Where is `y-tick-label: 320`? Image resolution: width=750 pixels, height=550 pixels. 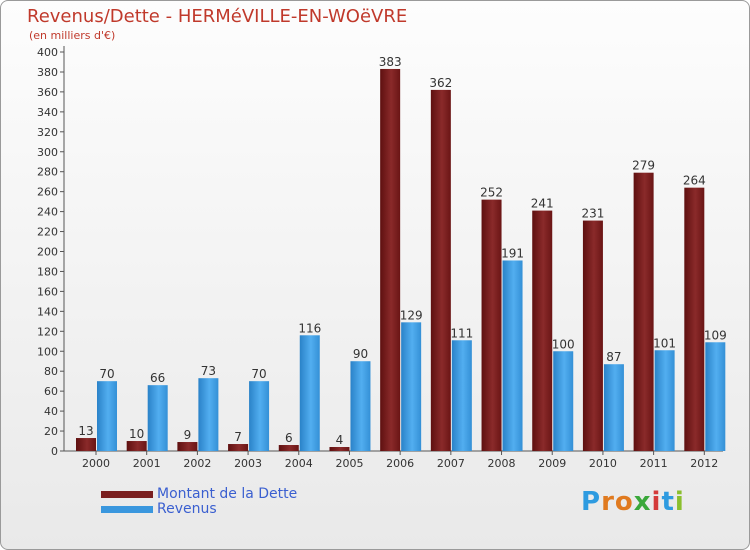 y-tick-label: 320 is located at coordinates (47, 132).